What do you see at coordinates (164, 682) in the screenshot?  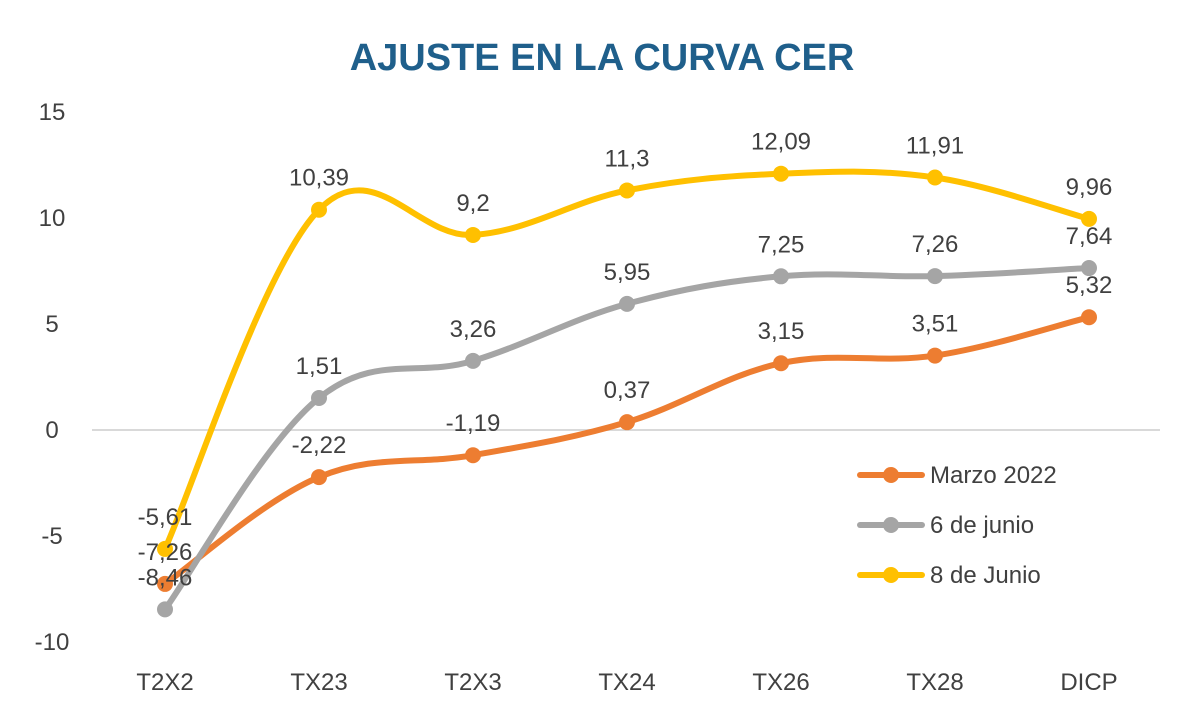 I see `x-tick-label: T2X2` at bounding box center [164, 682].